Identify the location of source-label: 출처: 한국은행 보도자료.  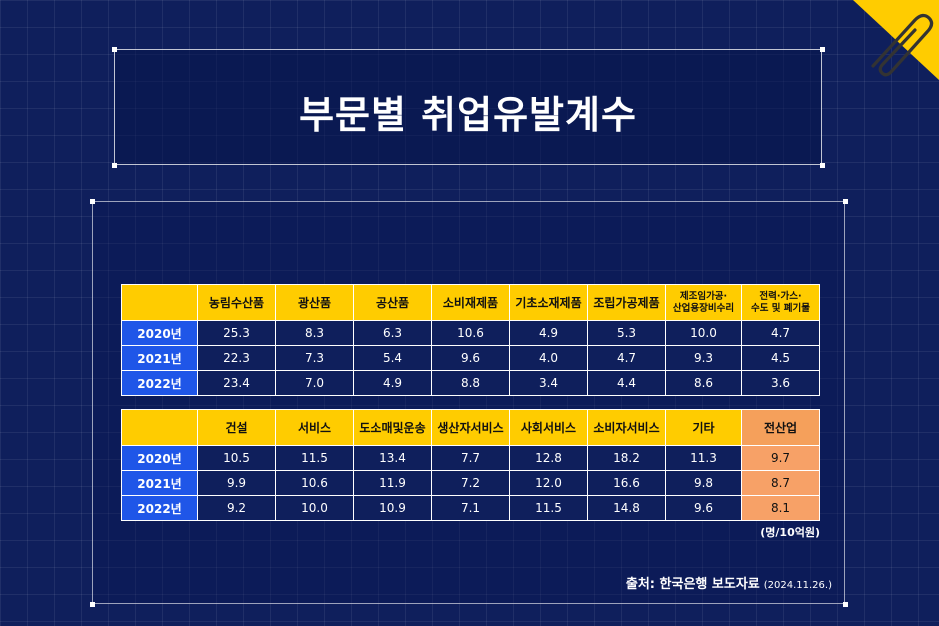
(692, 584).